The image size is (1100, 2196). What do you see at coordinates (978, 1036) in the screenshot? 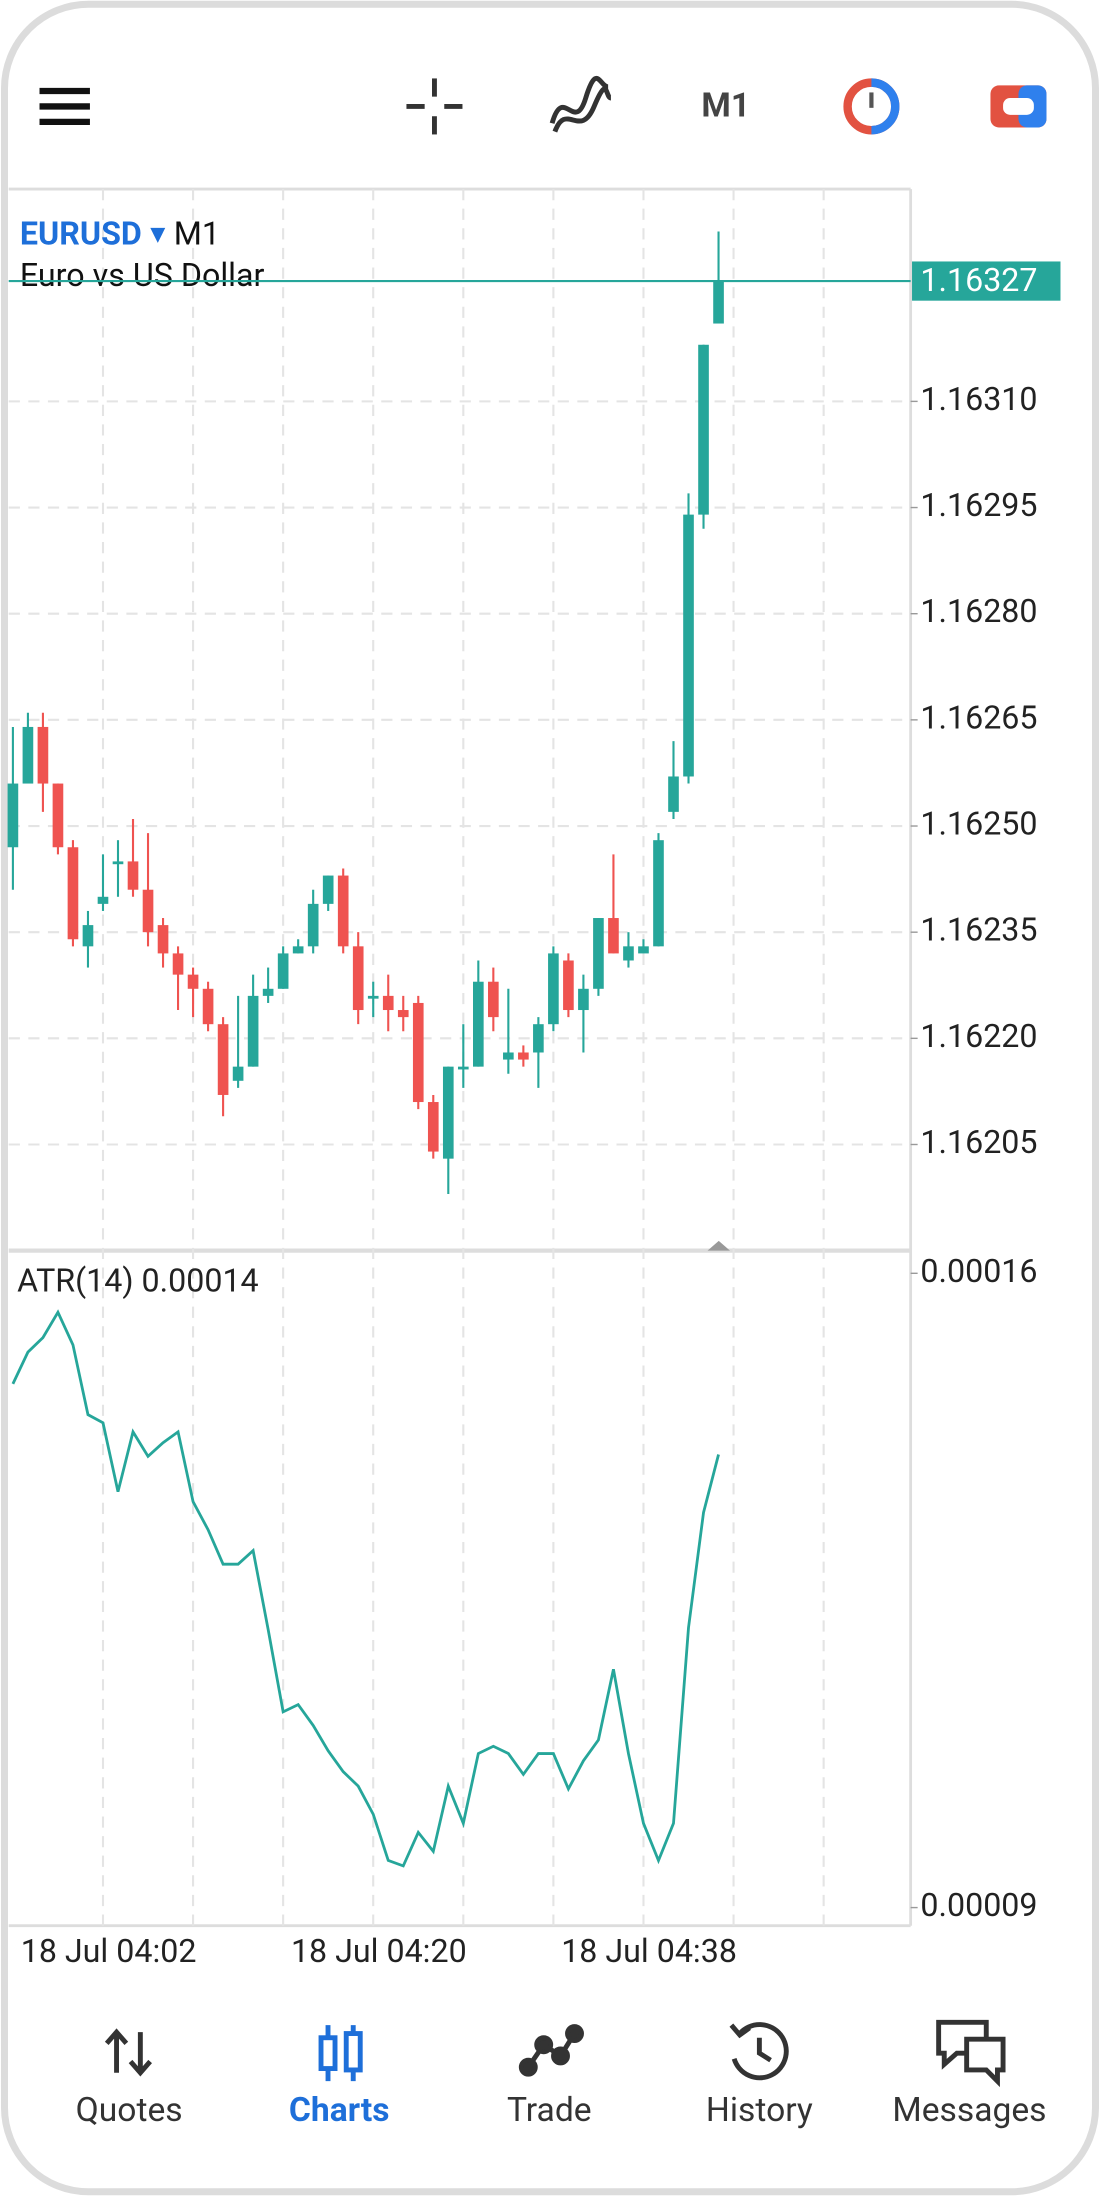
I see `y-tick-label: 1.16220` at bounding box center [978, 1036].